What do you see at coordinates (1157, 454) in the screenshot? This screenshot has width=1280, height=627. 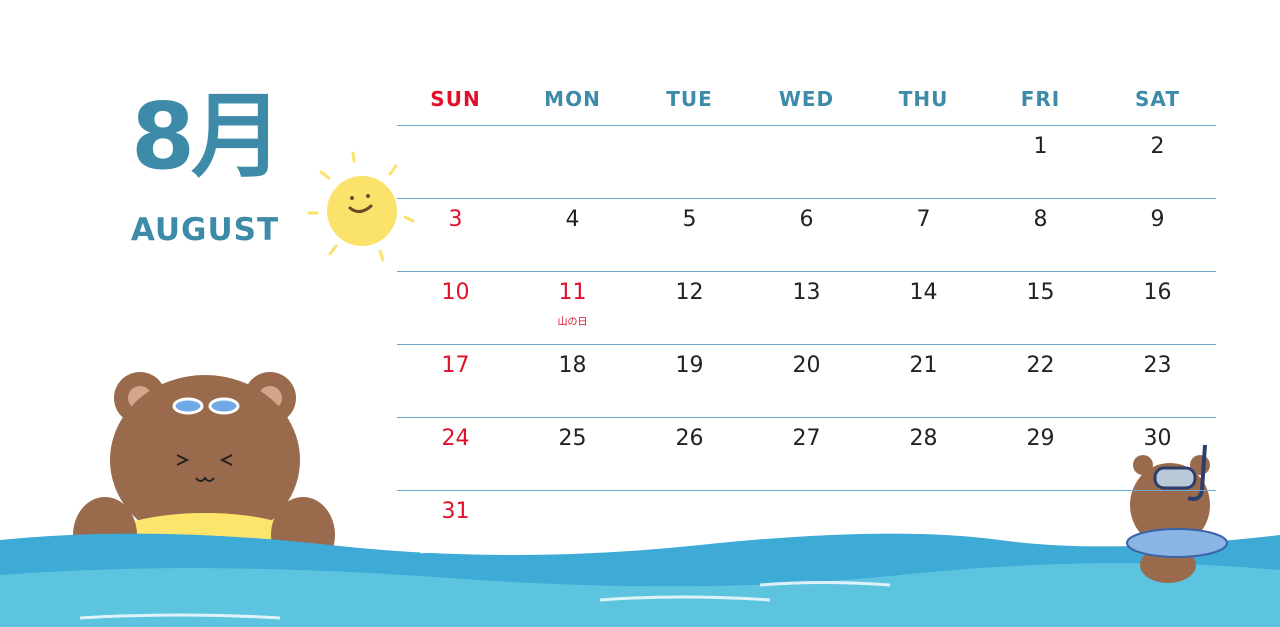 I see `day-cell: 30` at bounding box center [1157, 454].